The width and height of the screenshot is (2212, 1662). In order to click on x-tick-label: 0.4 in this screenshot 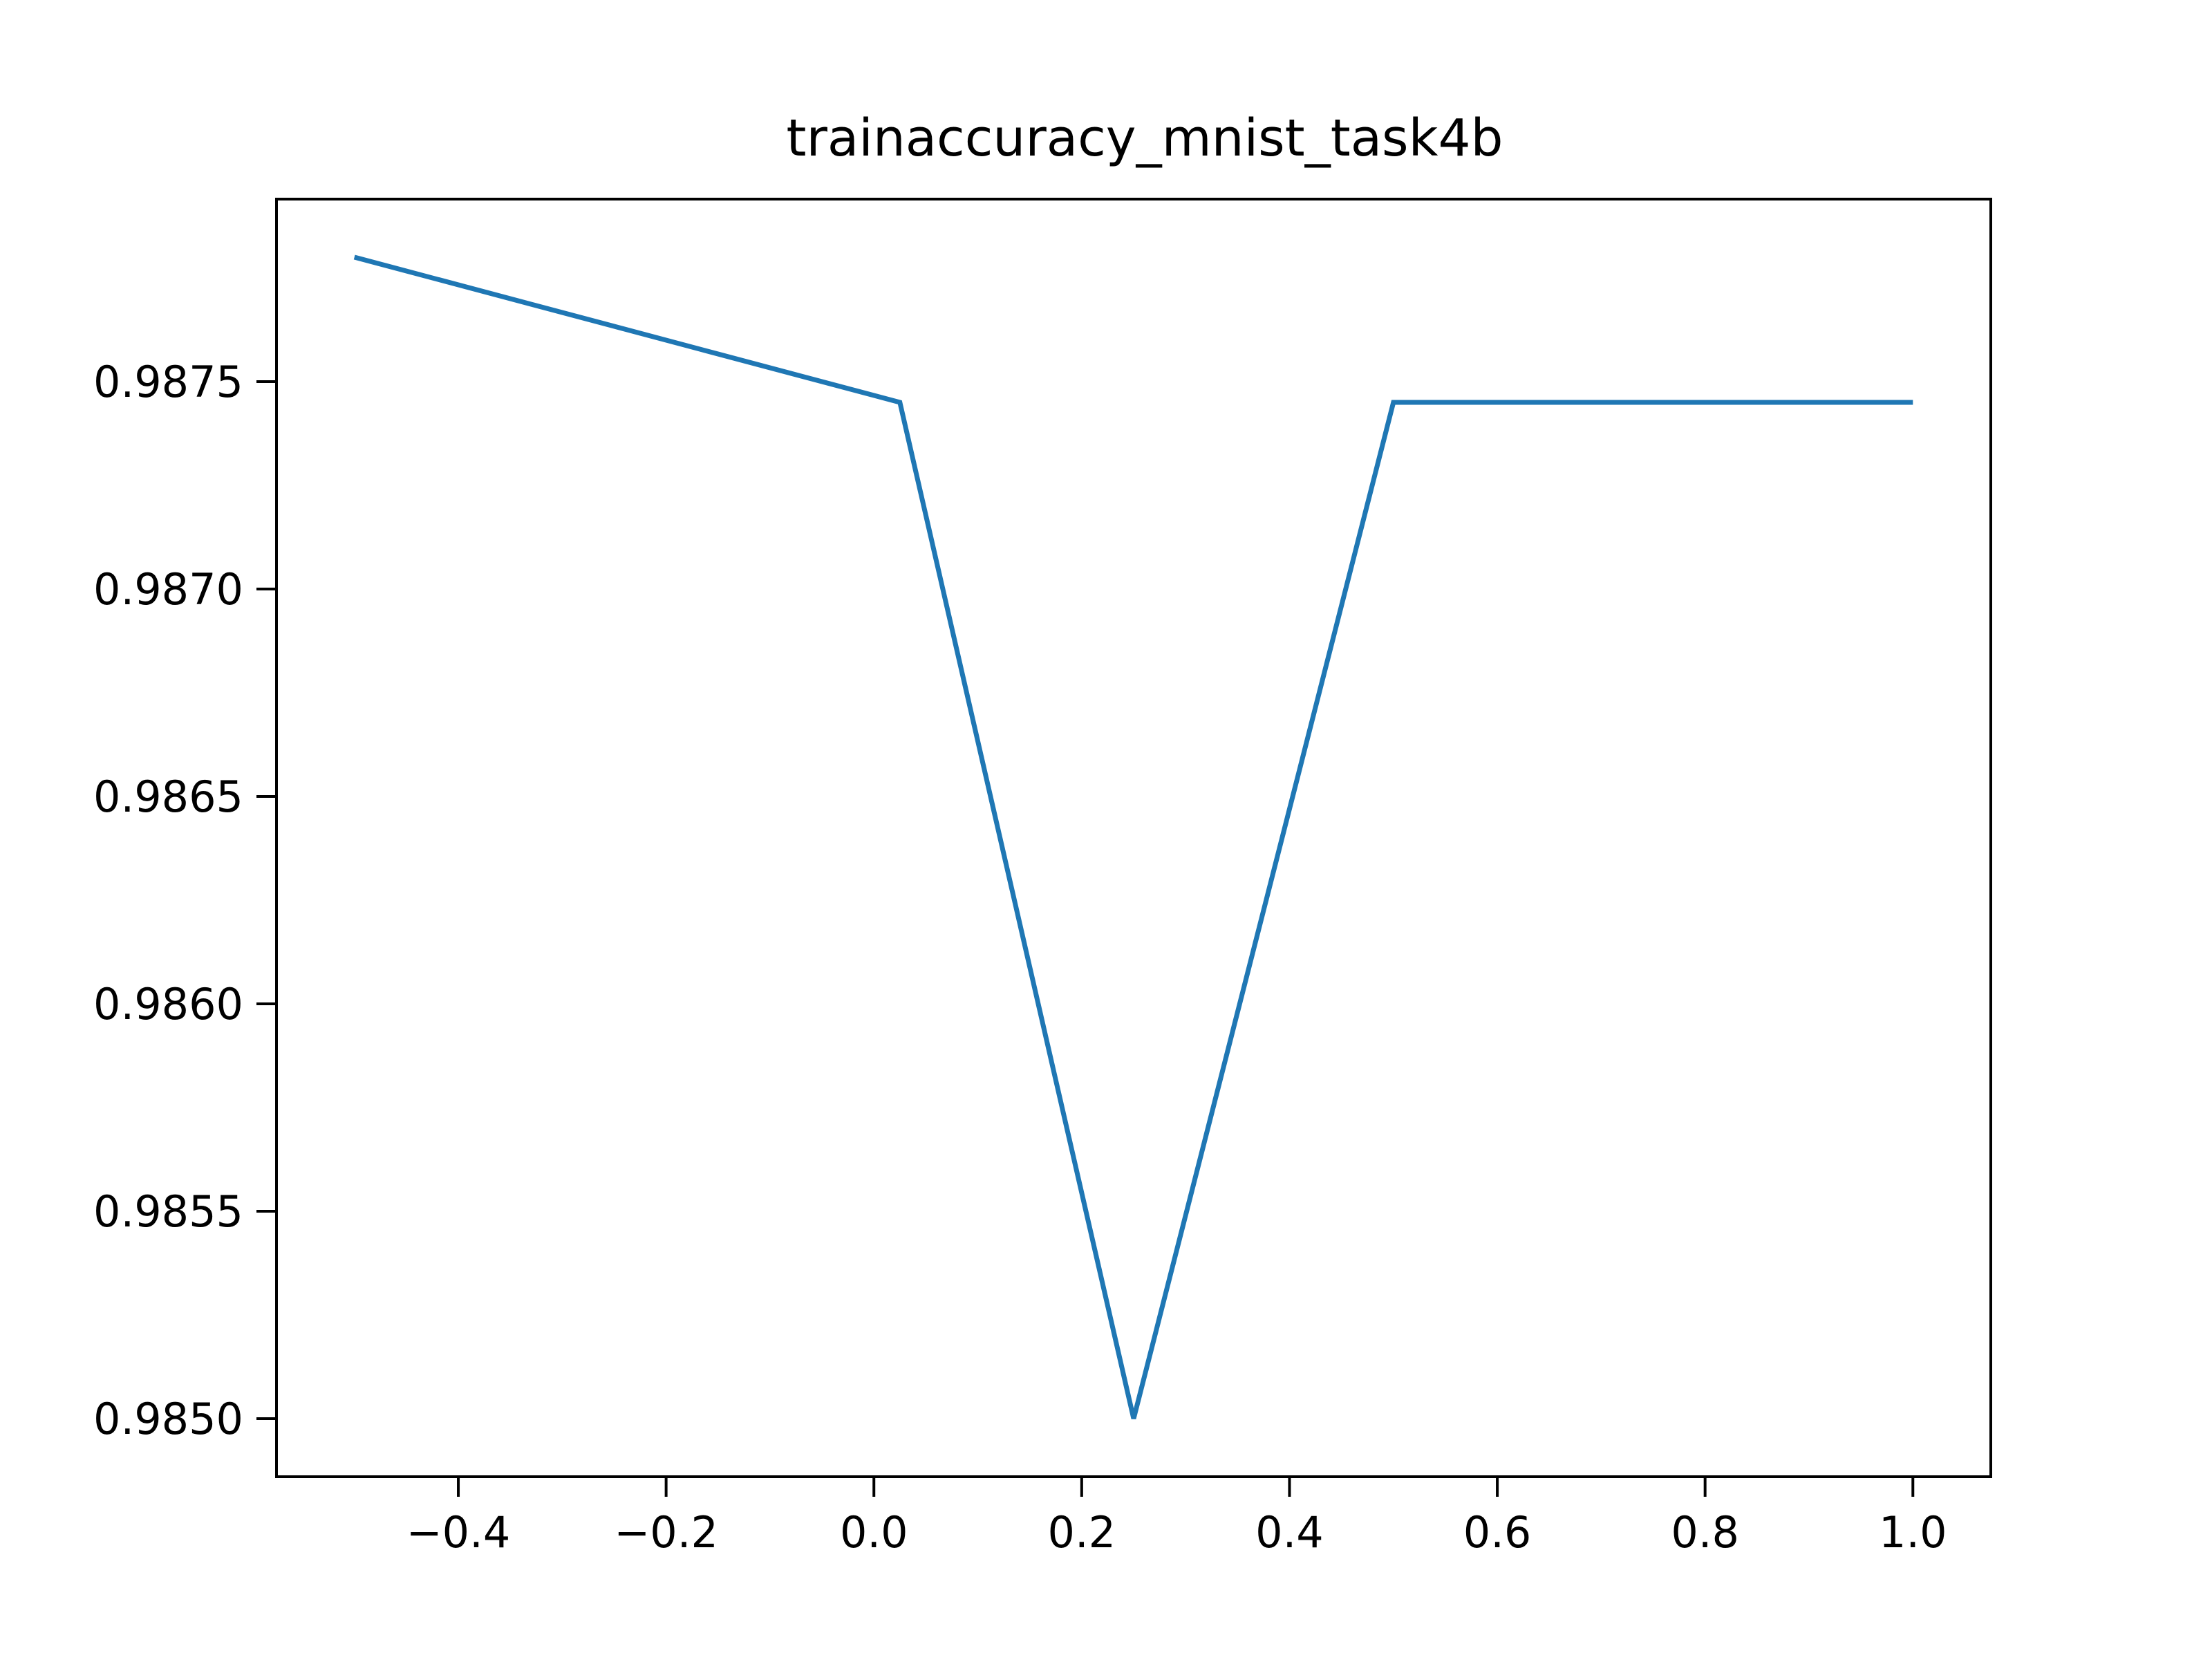, I will do `click(1289, 1533)`.